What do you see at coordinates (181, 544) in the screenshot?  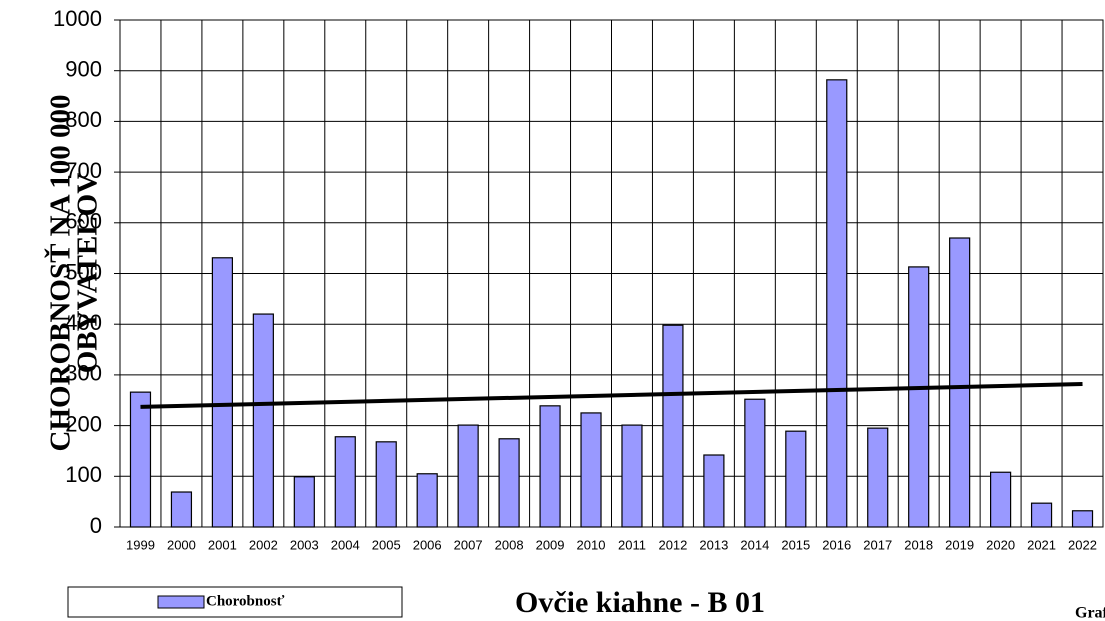 I see `x-tick-label: 2000` at bounding box center [181, 544].